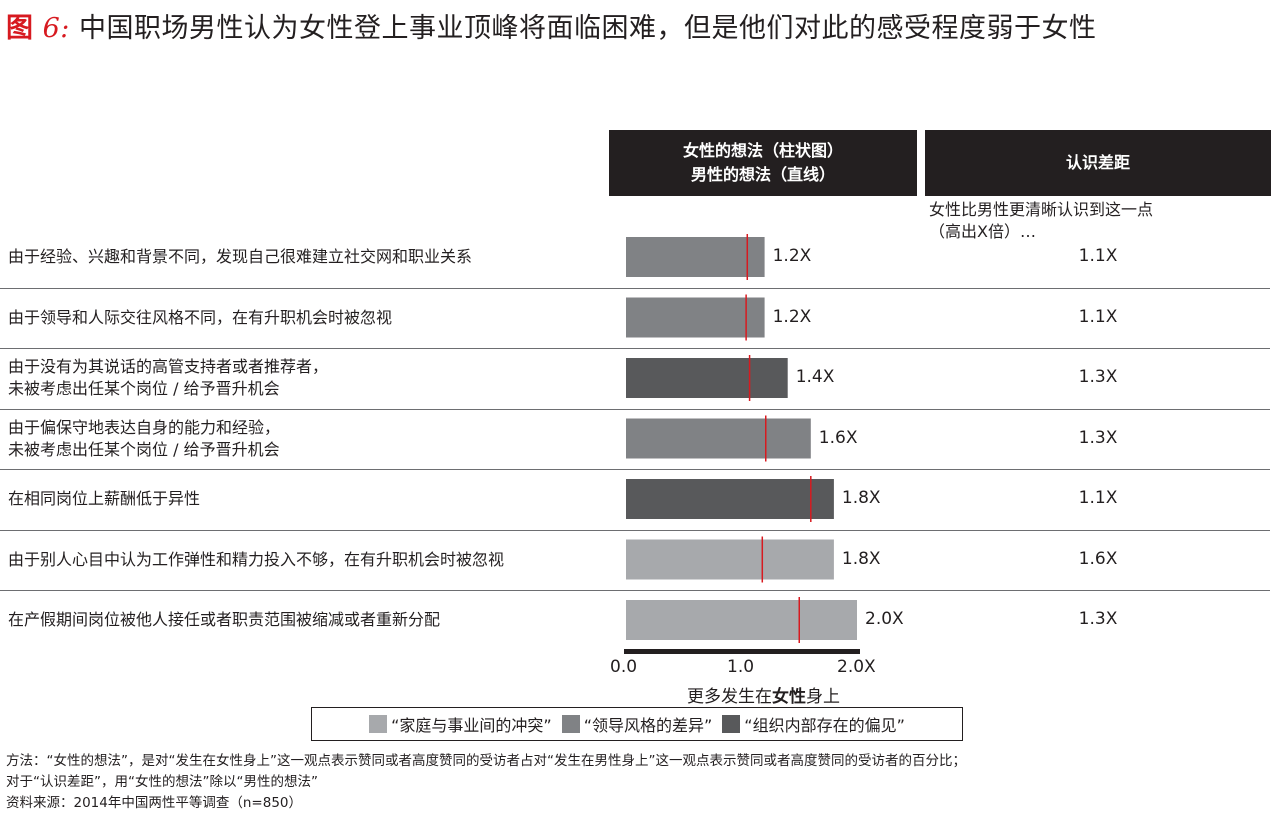  What do you see at coordinates (256, 559) in the screenshot?
I see `row-label: 由于别人心目中认为工作弹性和精力投入不够，在有升职机会时被忽视` at bounding box center [256, 559].